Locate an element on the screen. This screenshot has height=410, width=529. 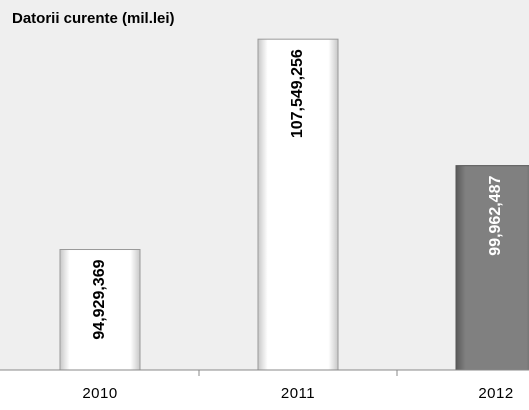
x-tick-label: 2012 is located at coordinates (495, 393).